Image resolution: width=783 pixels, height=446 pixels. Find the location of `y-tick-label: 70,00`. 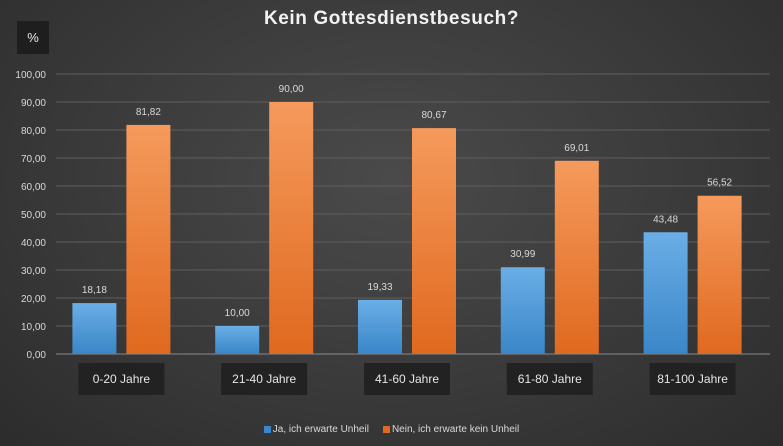

y-tick-label: 70,00 is located at coordinates (33, 159).